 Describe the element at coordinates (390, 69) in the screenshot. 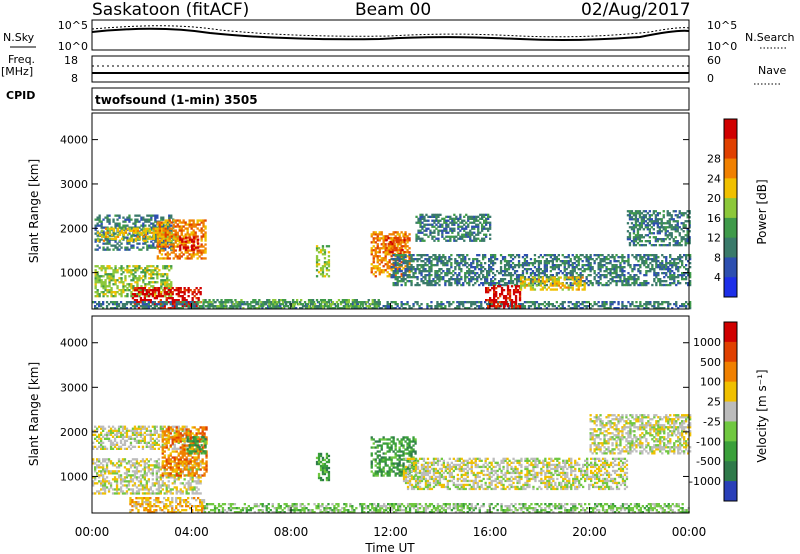

I see `freq-panel-frame` at that location.